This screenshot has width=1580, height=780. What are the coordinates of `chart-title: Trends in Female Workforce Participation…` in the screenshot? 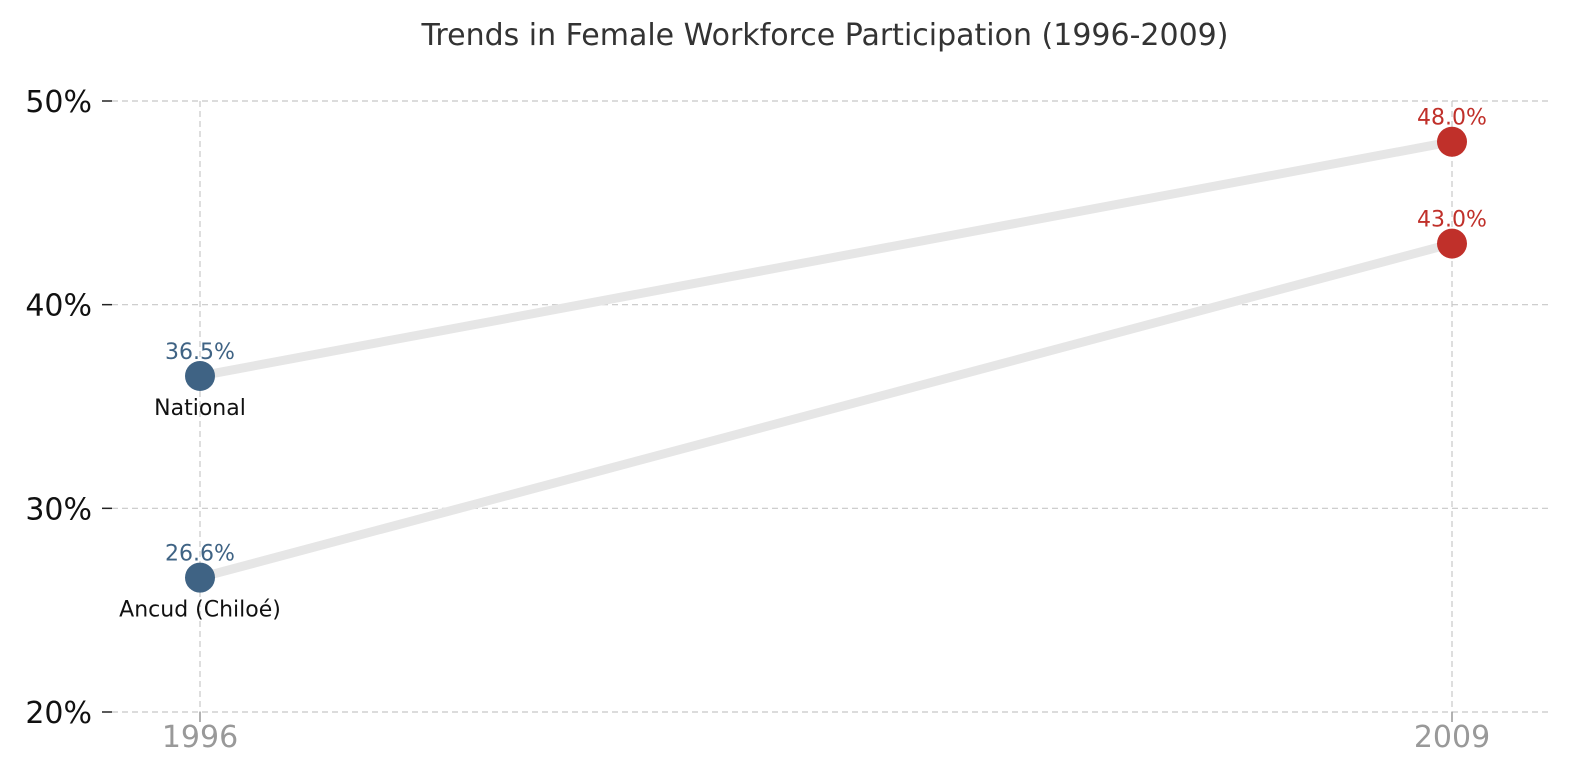 It's located at (825, 35).